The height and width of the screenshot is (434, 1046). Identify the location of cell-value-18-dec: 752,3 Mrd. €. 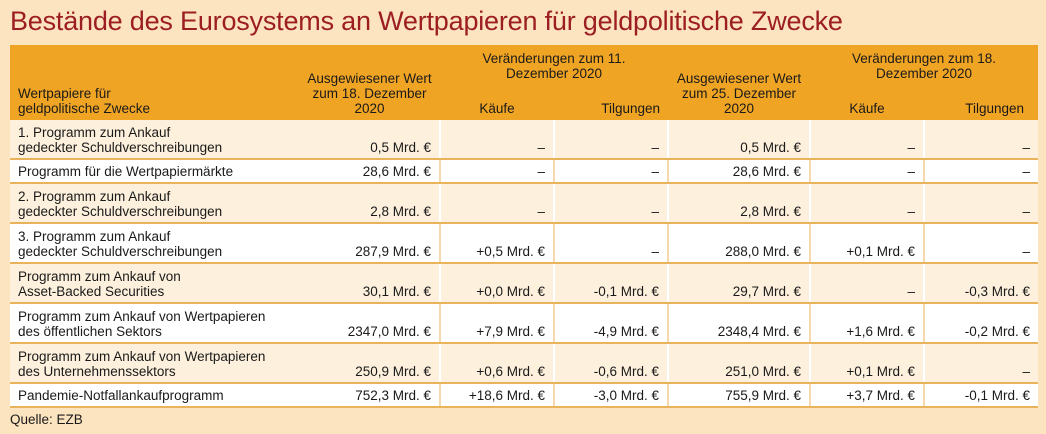
(365, 395).